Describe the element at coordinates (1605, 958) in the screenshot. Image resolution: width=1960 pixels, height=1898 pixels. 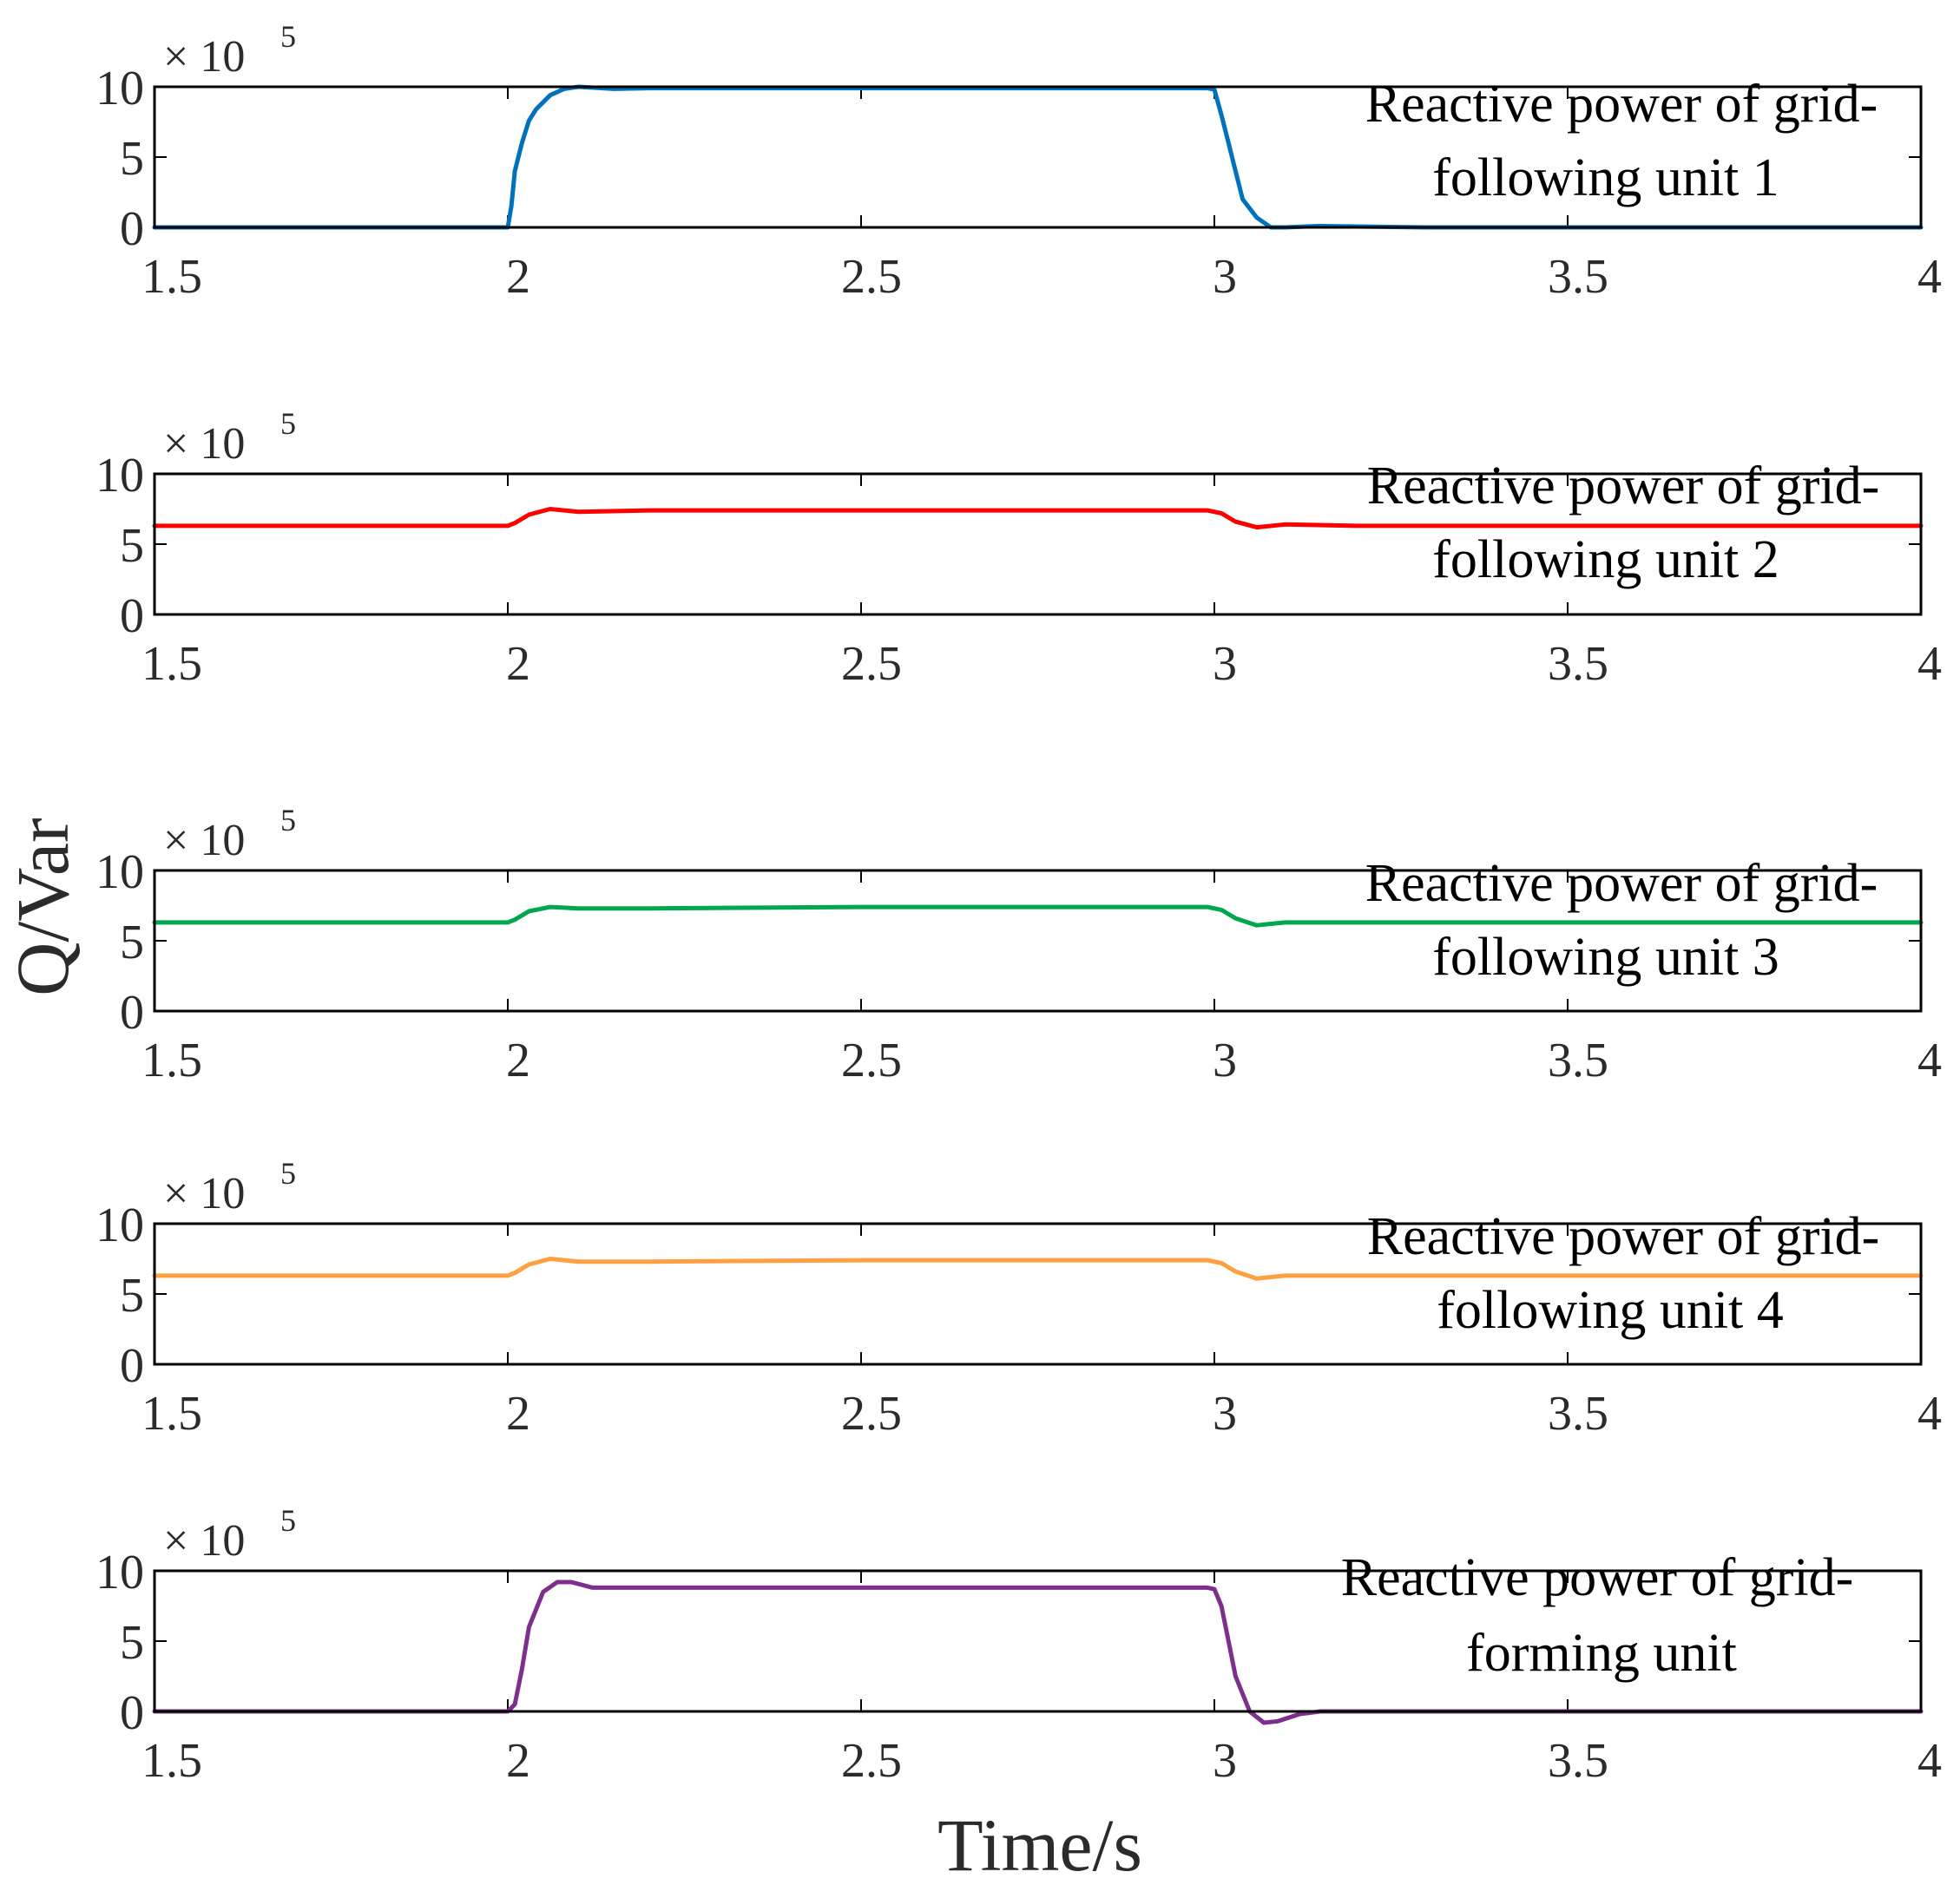
I see `legend-line-2: following unit 3` at that location.